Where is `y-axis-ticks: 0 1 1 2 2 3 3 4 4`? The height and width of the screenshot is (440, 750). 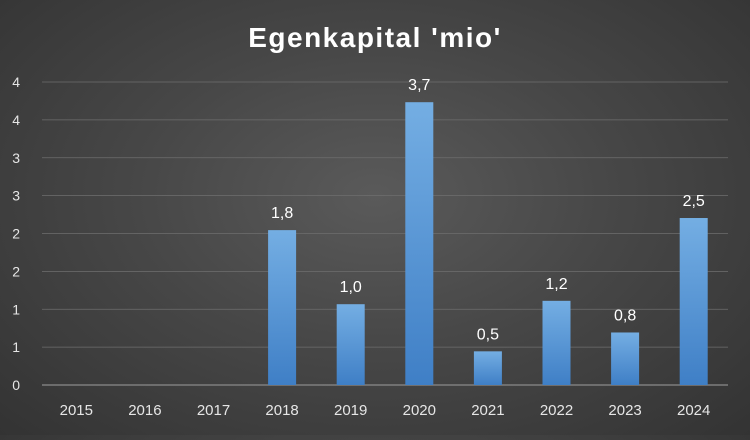
y-axis-ticks: 0 1 1 2 2 3 3 4 4 is located at coordinates (16, 233).